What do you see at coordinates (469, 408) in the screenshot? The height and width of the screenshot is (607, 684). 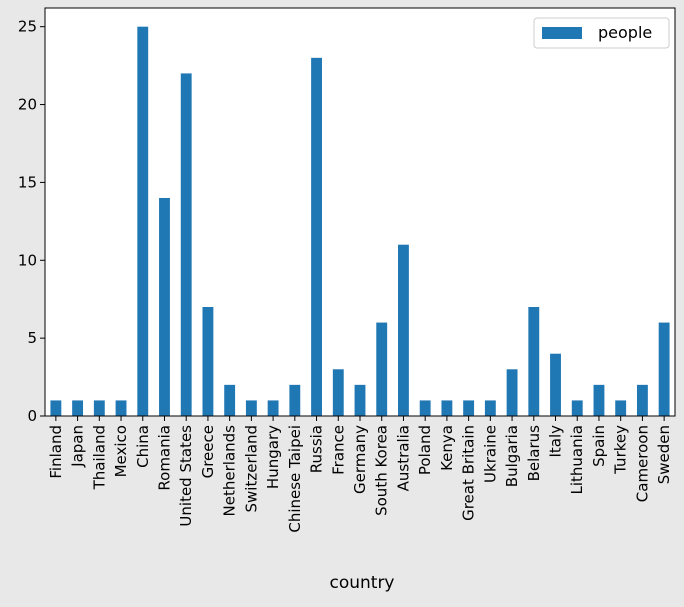 I see `bar-great-britain` at bounding box center [469, 408].